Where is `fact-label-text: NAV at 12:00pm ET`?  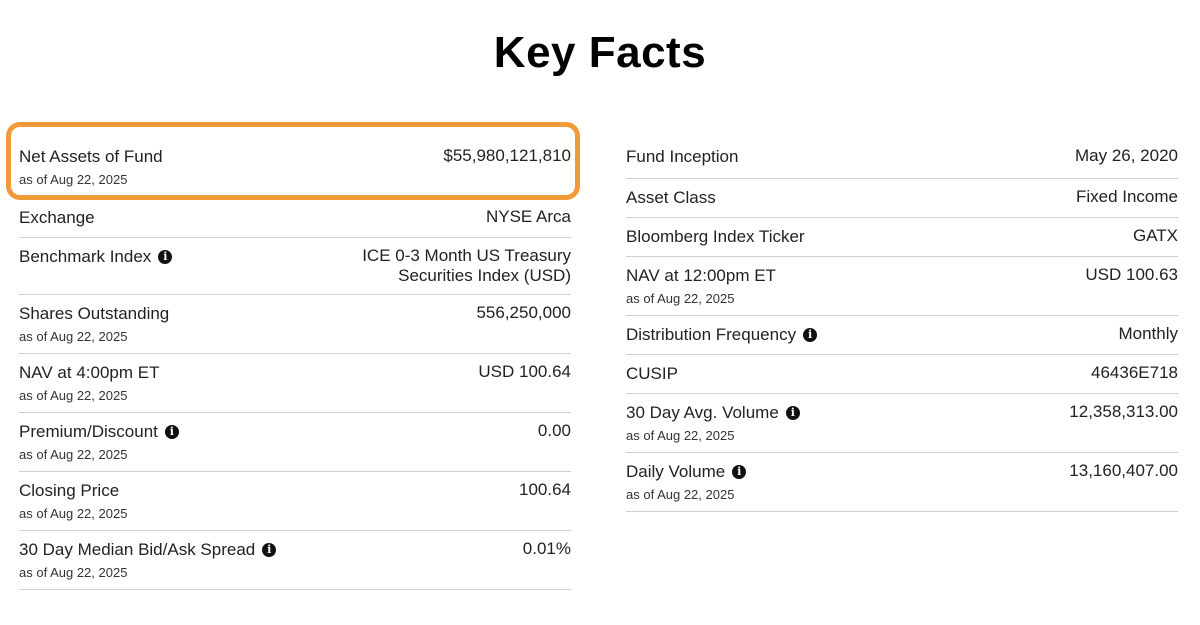 fact-label-text: NAV at 12:00pm ET is located at coordinates (701, 275).